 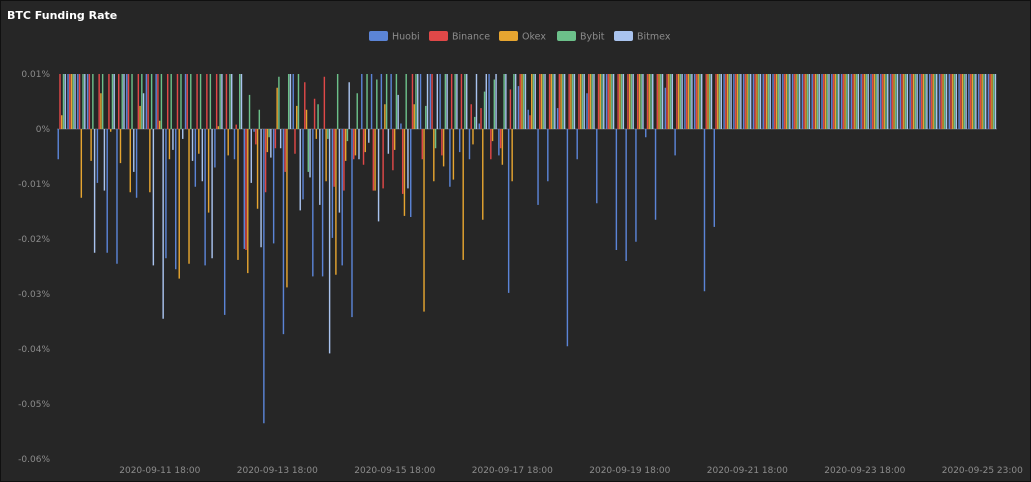 What do you see at coordinates (406, 37) in the screenshot?
I see `legend-label-huobi: Huobi` at bounding box center [406, 37].